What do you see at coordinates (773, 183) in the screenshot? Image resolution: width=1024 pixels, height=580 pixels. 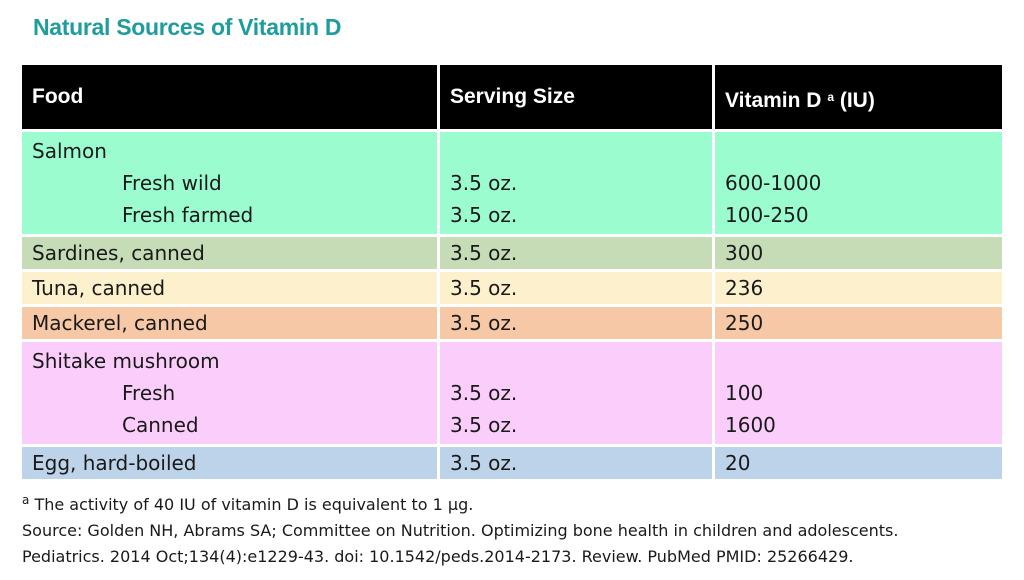 I see `value-salmon-fresh-wild: 600-1000` at bounding box center [773, 183].